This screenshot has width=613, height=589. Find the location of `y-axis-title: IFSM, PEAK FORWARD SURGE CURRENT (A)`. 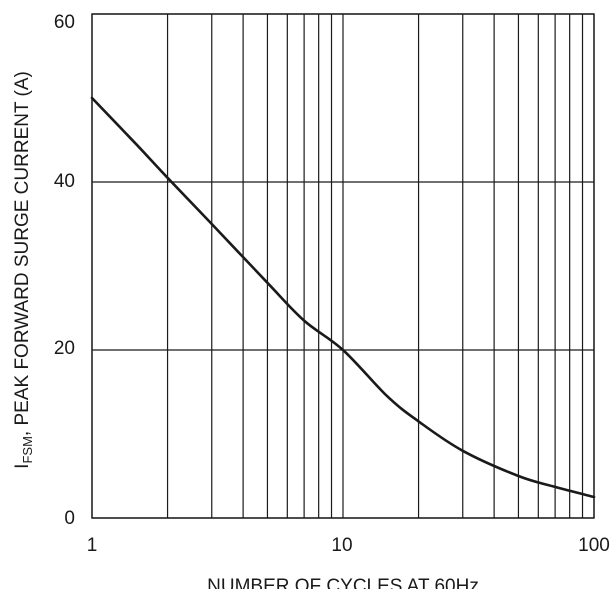

y-axis-title: IFSM, PEAK FORWARD SURGE CURRENT (A) is located at coordinates (23, 270).